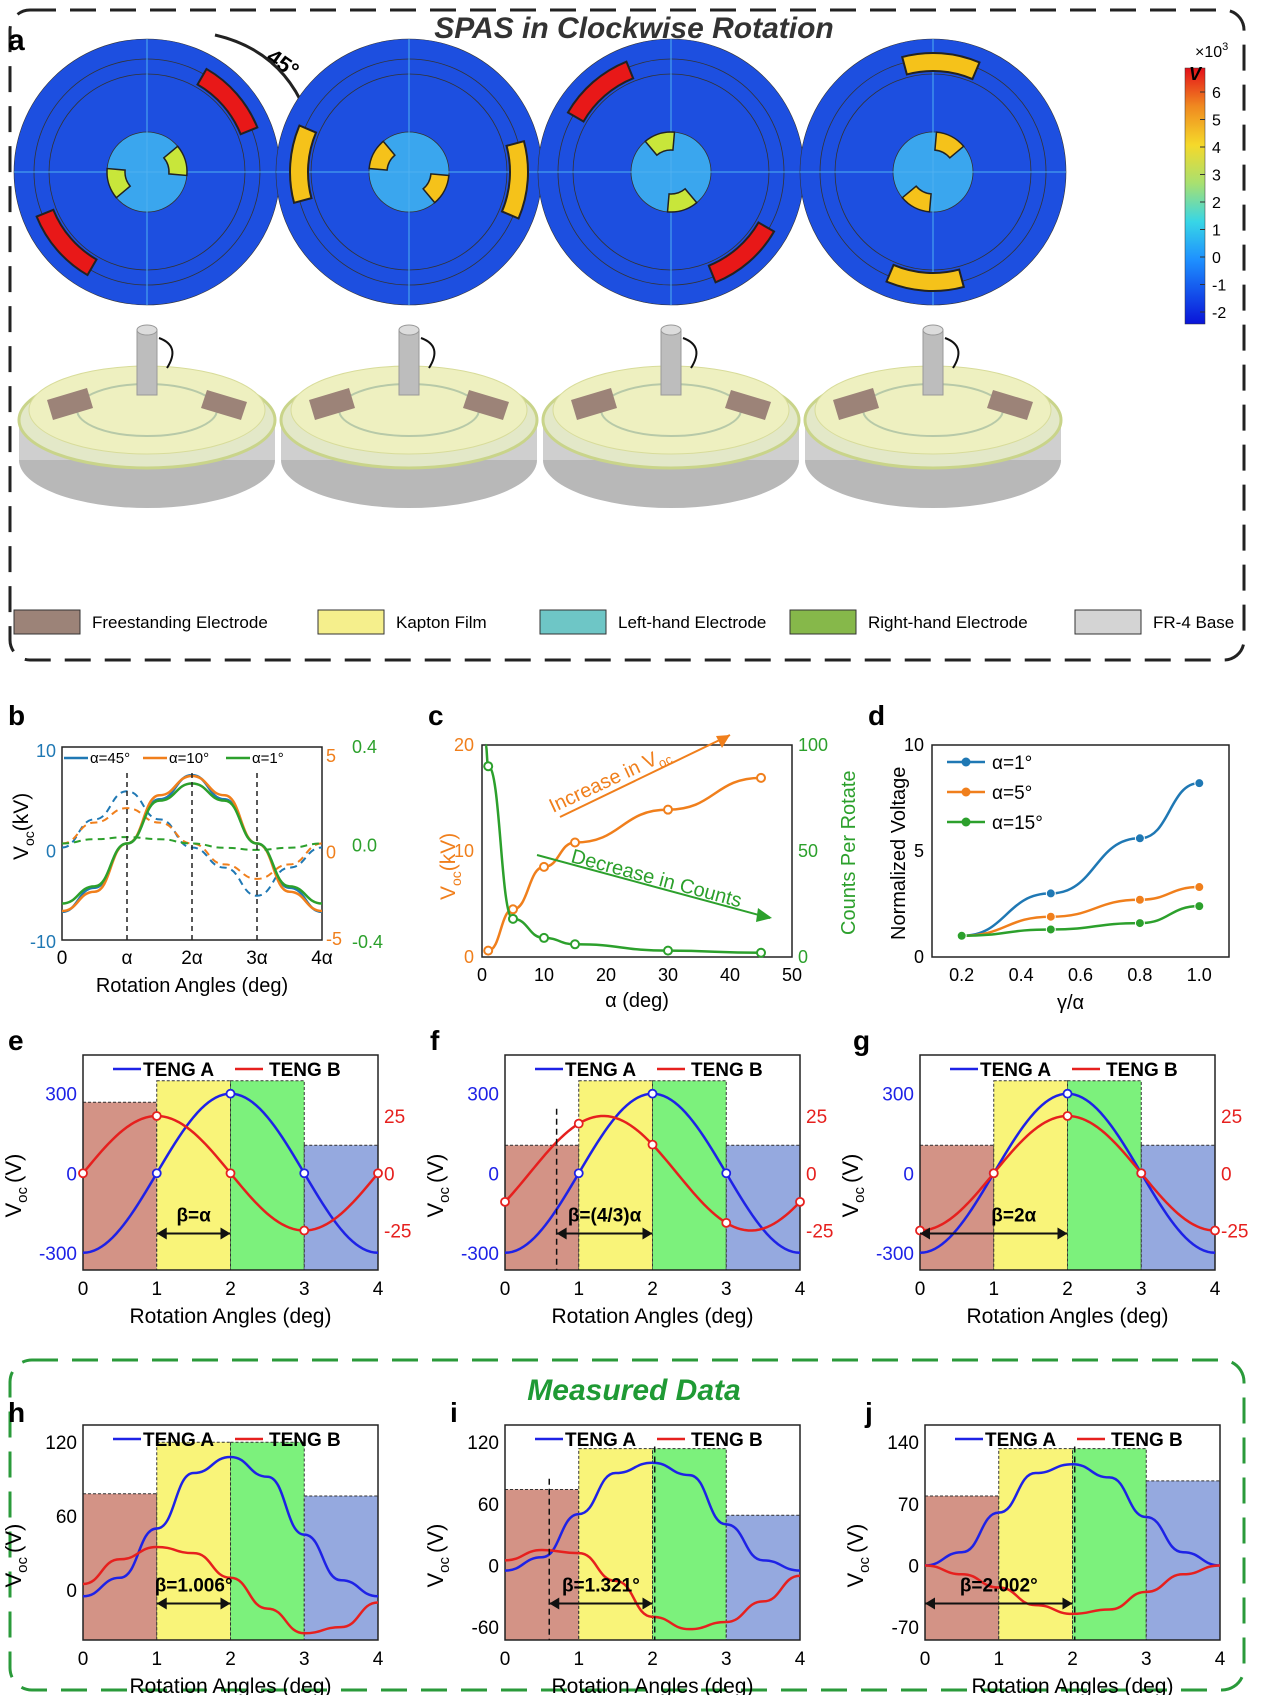 This screenshot has height=1695, width=1269. Describe the element at coordinates (637, 1001) in the screenshot. I see `x-axis-label: α (deg)` at that location.